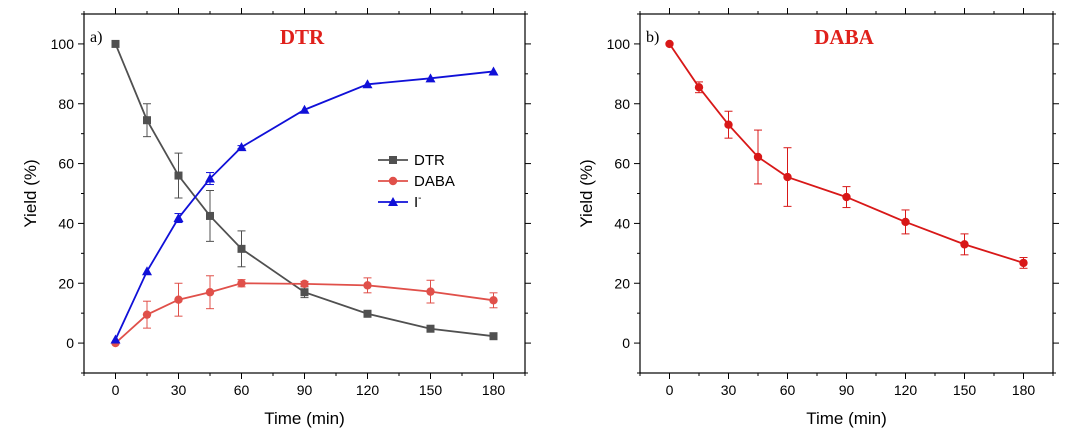 The image size is (1068, 434). Describe the element at coordinates (844, 37) in the screenshot. I see `chart-title: DABA` at that location.